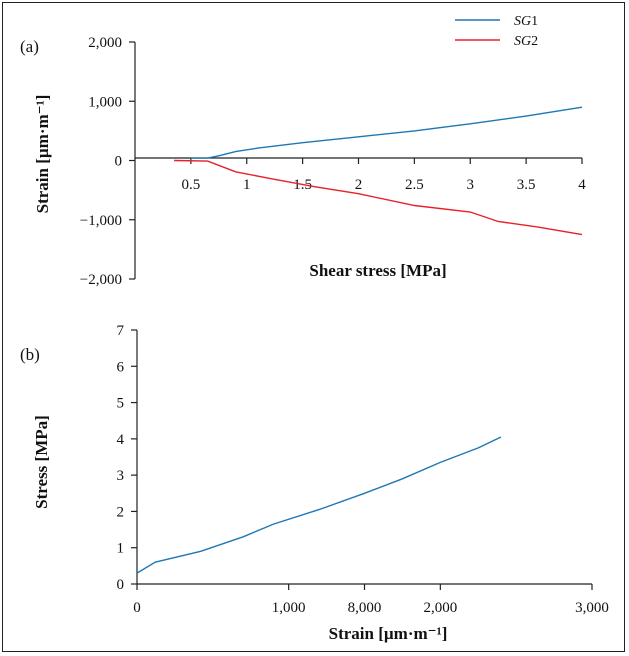 The image size is (629, 656). I want to click on panel-b-y-tick-label: 5, so click(121, 404).